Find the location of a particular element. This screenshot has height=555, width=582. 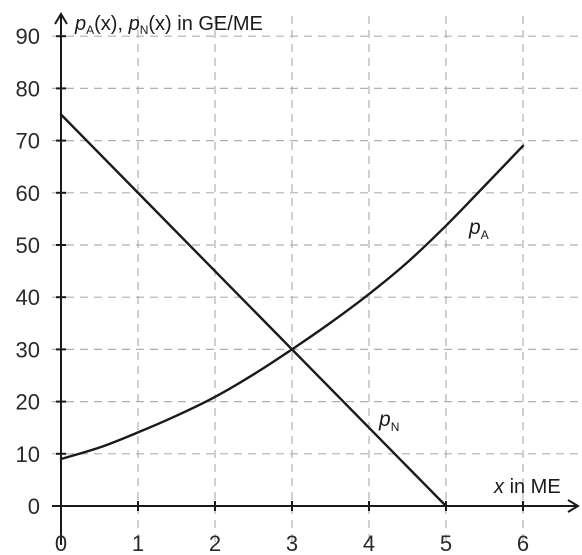

y-title-arg1: (x), is located at coordinates (111, 24).